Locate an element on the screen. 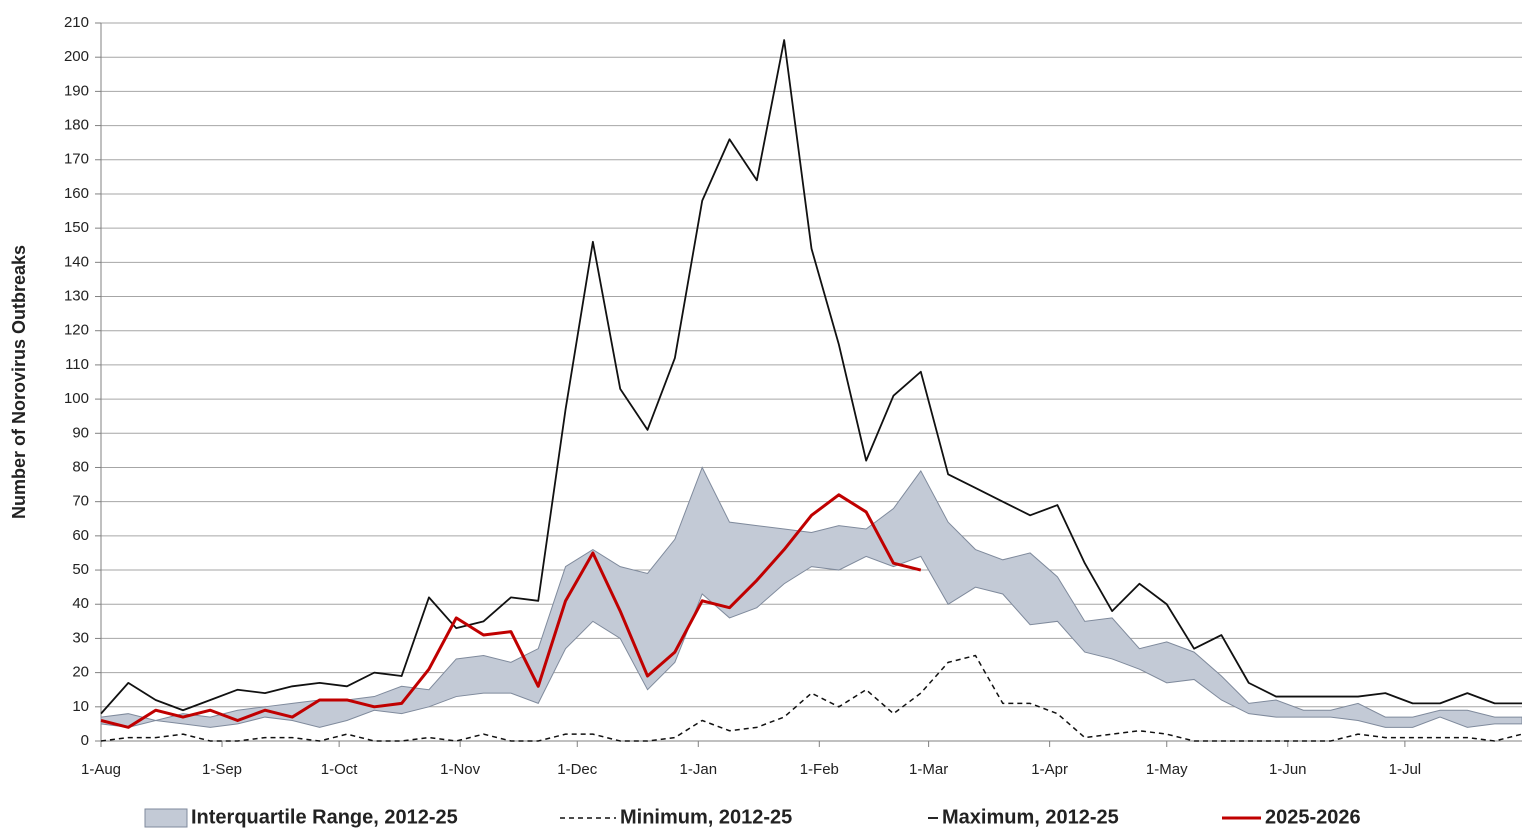 Image resolution: width=1522 pixels, height=831 pixels. y-tick-label: 0 is located at coordinates (85, 740).